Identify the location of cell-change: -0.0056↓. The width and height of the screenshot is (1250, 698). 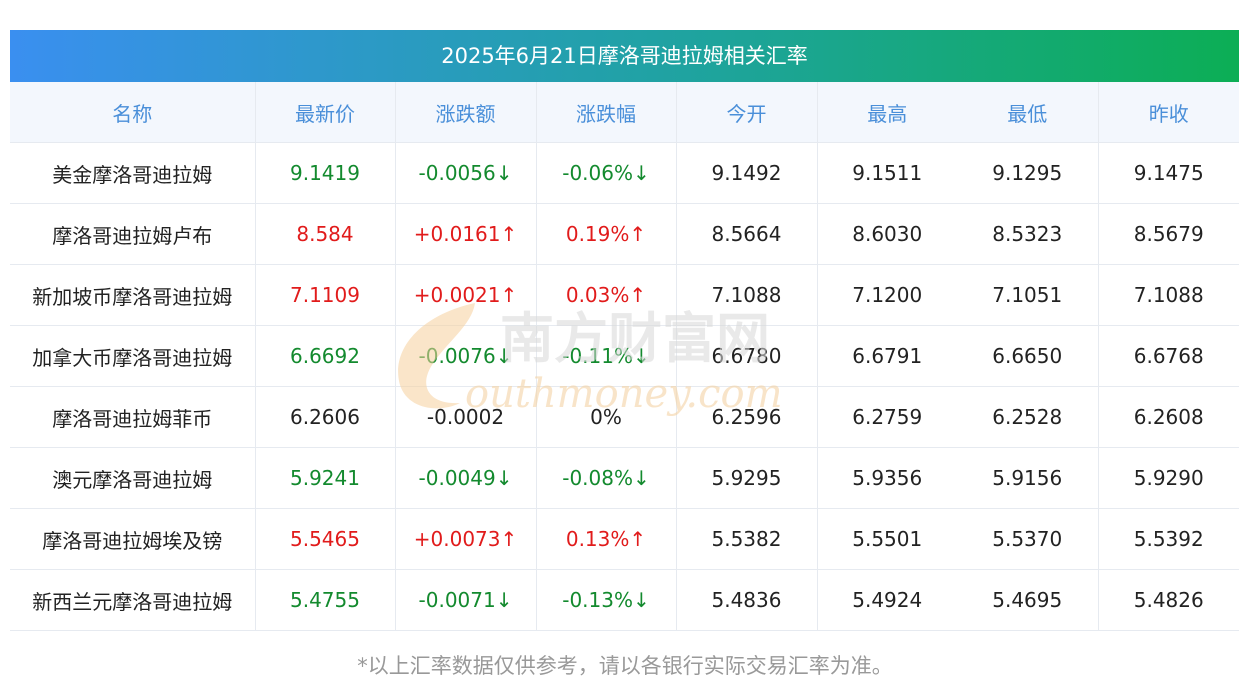
(466, 173).